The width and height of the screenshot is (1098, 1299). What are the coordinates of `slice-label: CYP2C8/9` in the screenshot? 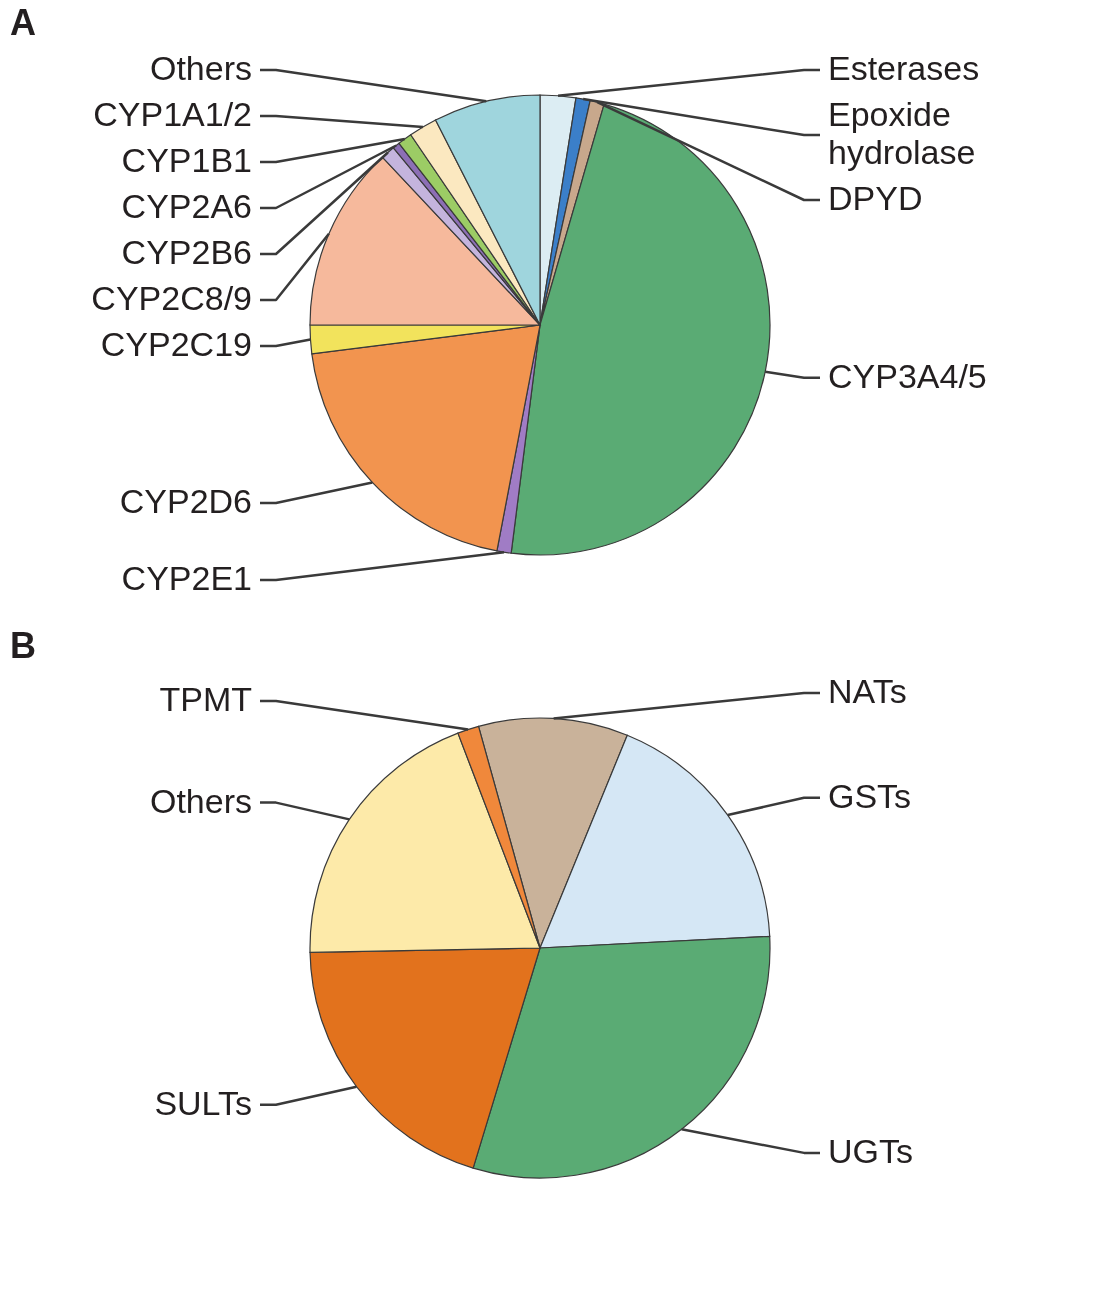 It's located at (171, 298).